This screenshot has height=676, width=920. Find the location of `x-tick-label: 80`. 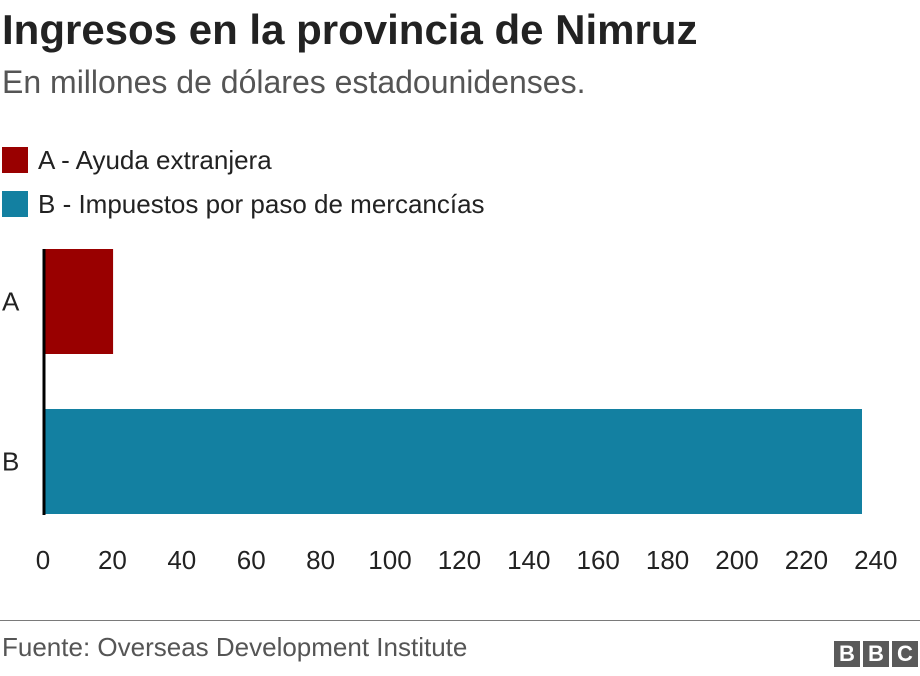

x-tick-label: 80 is located at coordinates (320, 560).